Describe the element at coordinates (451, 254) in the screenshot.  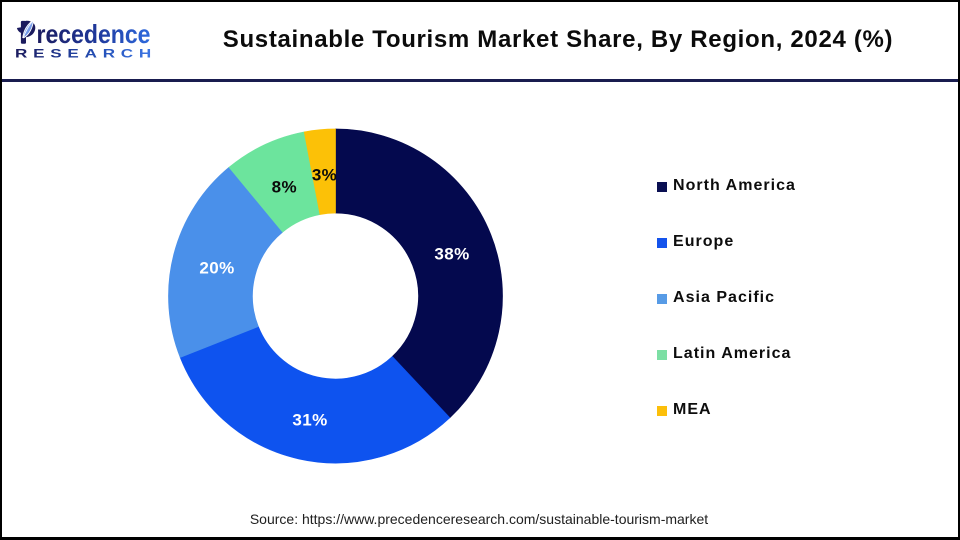
I see `svg-text: 38%` at that location.